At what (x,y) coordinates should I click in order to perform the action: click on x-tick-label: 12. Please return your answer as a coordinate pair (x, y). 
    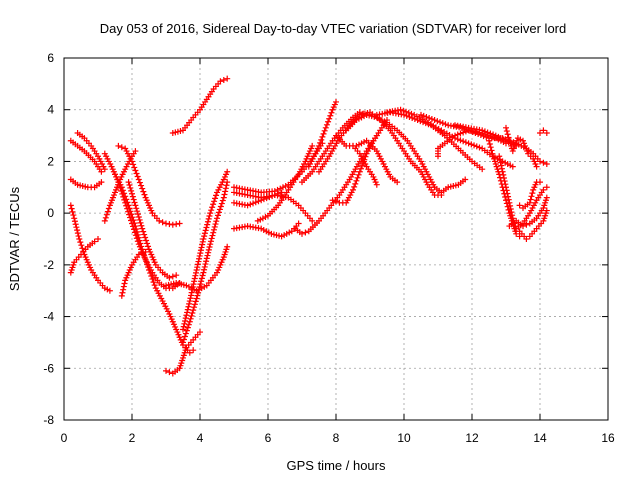
    Looking at the image, I should click on (472, 438).